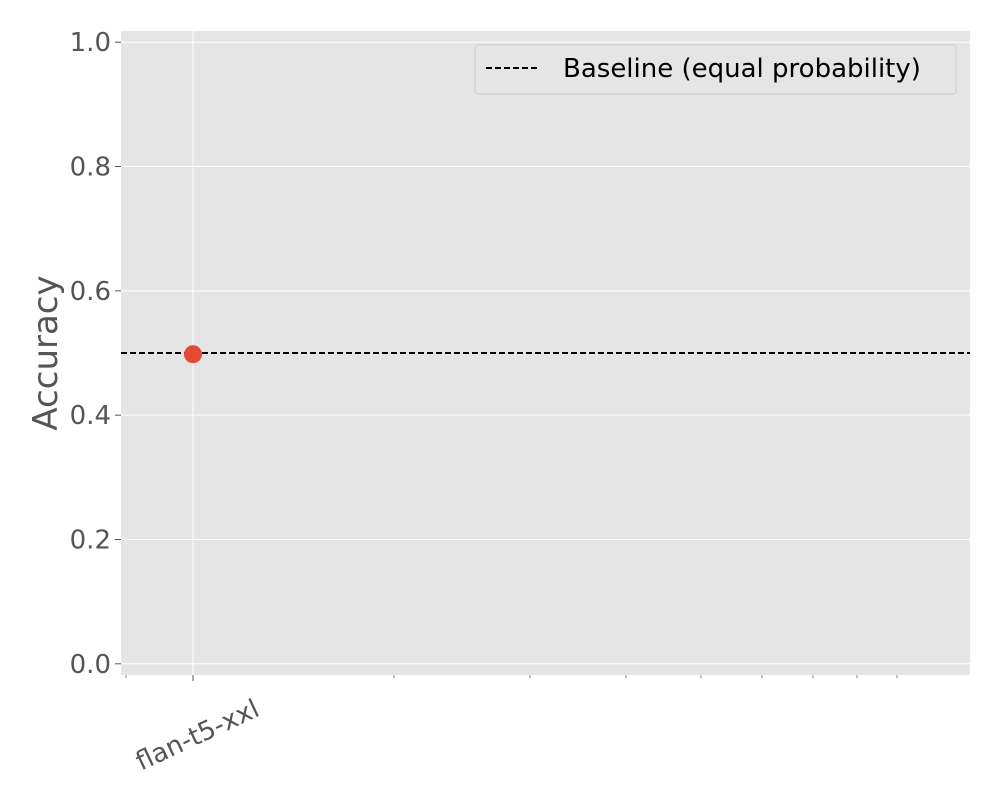 The width and height of the screenshot is (1000, 800). Describe the element at coordinates (90, 168) in the screenshot. I see `y-tick-label: 0.8` at that location.